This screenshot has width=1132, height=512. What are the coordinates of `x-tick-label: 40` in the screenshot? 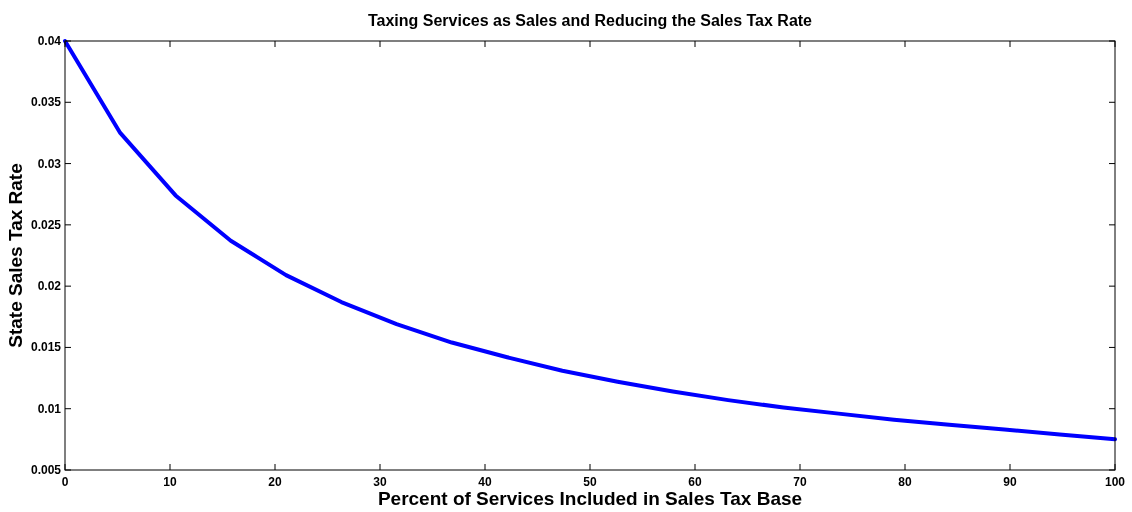 It's located at (485, 482).